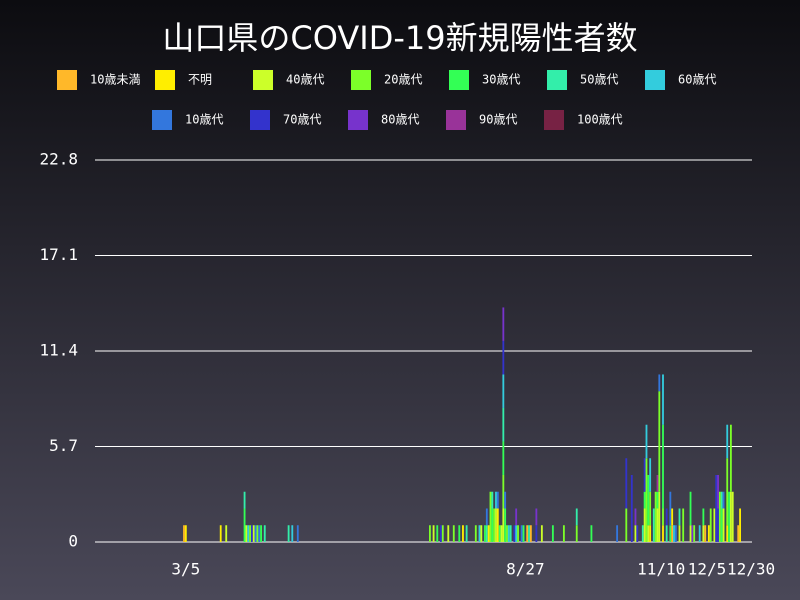  What do you see at coordinates (525, 569) in the screenshot?
I see `x-tick-label: 8/27` at bounding box center [525, 569].